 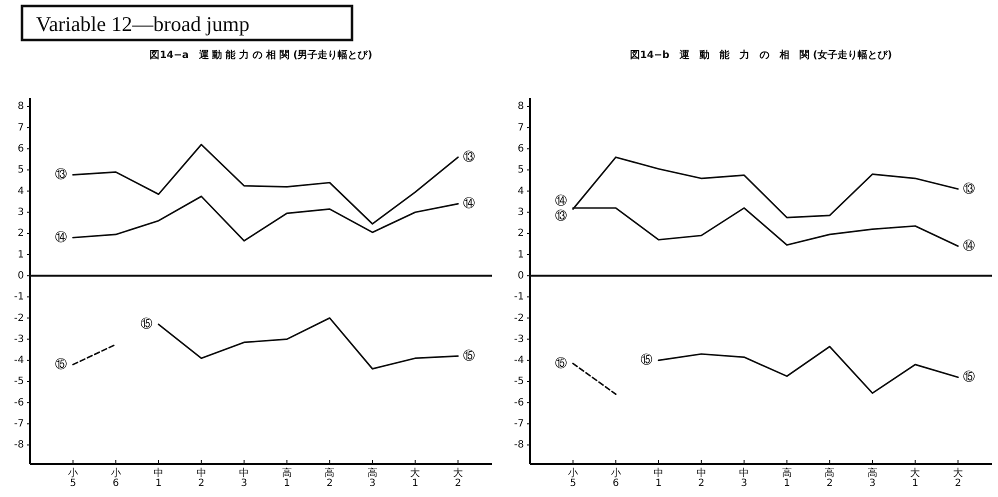 What do you see at coordinates (761, 55) in the screenshot?
I see `chart-title: 図14−b 運 動 能 力 の 相 関 (女子走り幅とび)` at bounding box center [761, 55].